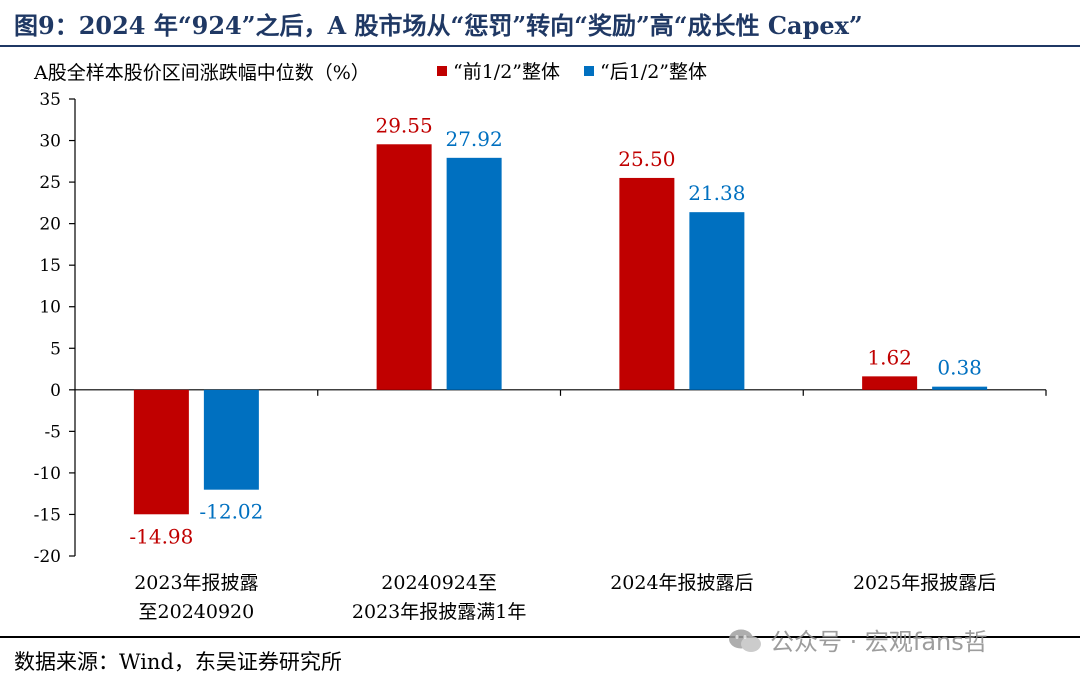 The image size is (1080, 683). Describe the element at coordinates (47, 557) in the screenshot. I see `y-tick-label: -20` at that location.